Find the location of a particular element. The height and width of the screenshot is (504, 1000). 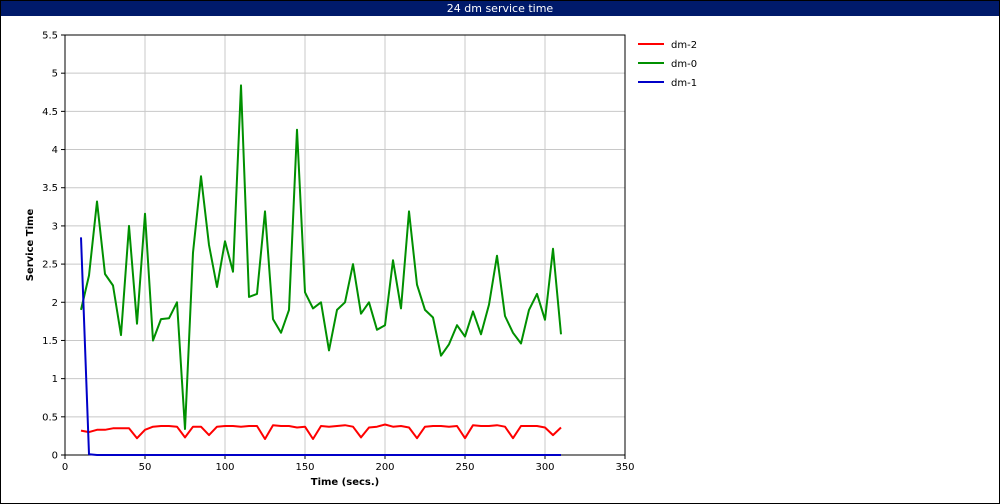

y-tick-label: 3 is located at coordinates (55, 226).